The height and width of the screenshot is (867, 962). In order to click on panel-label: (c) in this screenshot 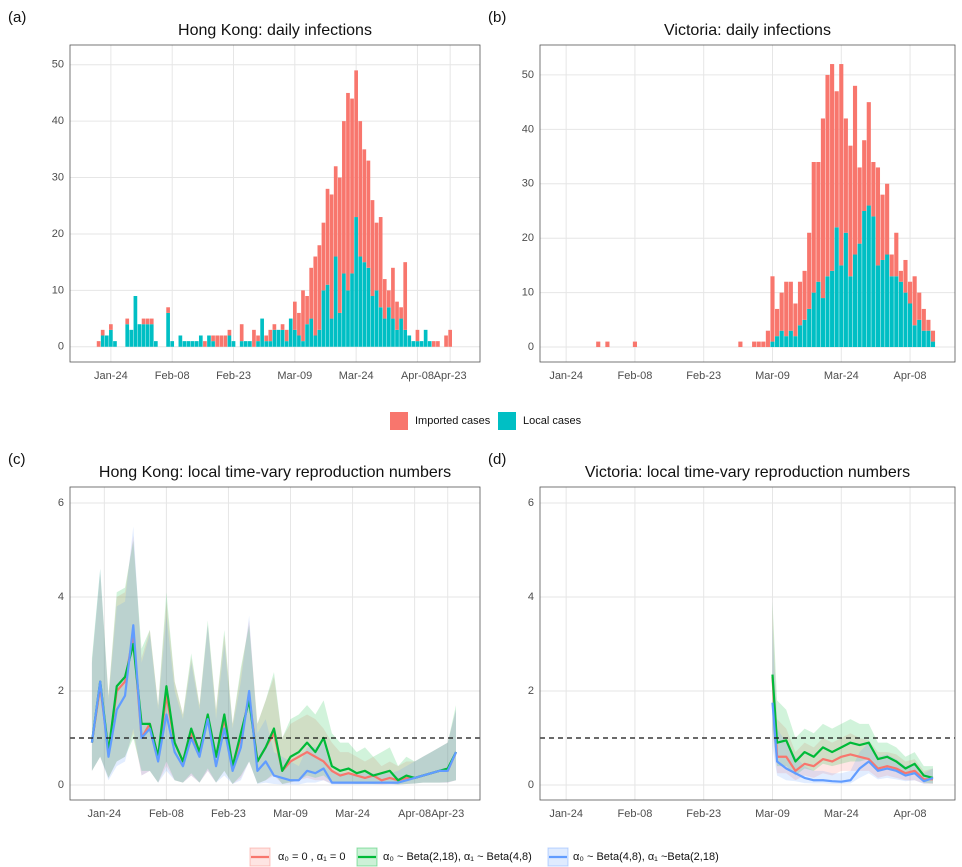, I will do `click(17, 459)`.